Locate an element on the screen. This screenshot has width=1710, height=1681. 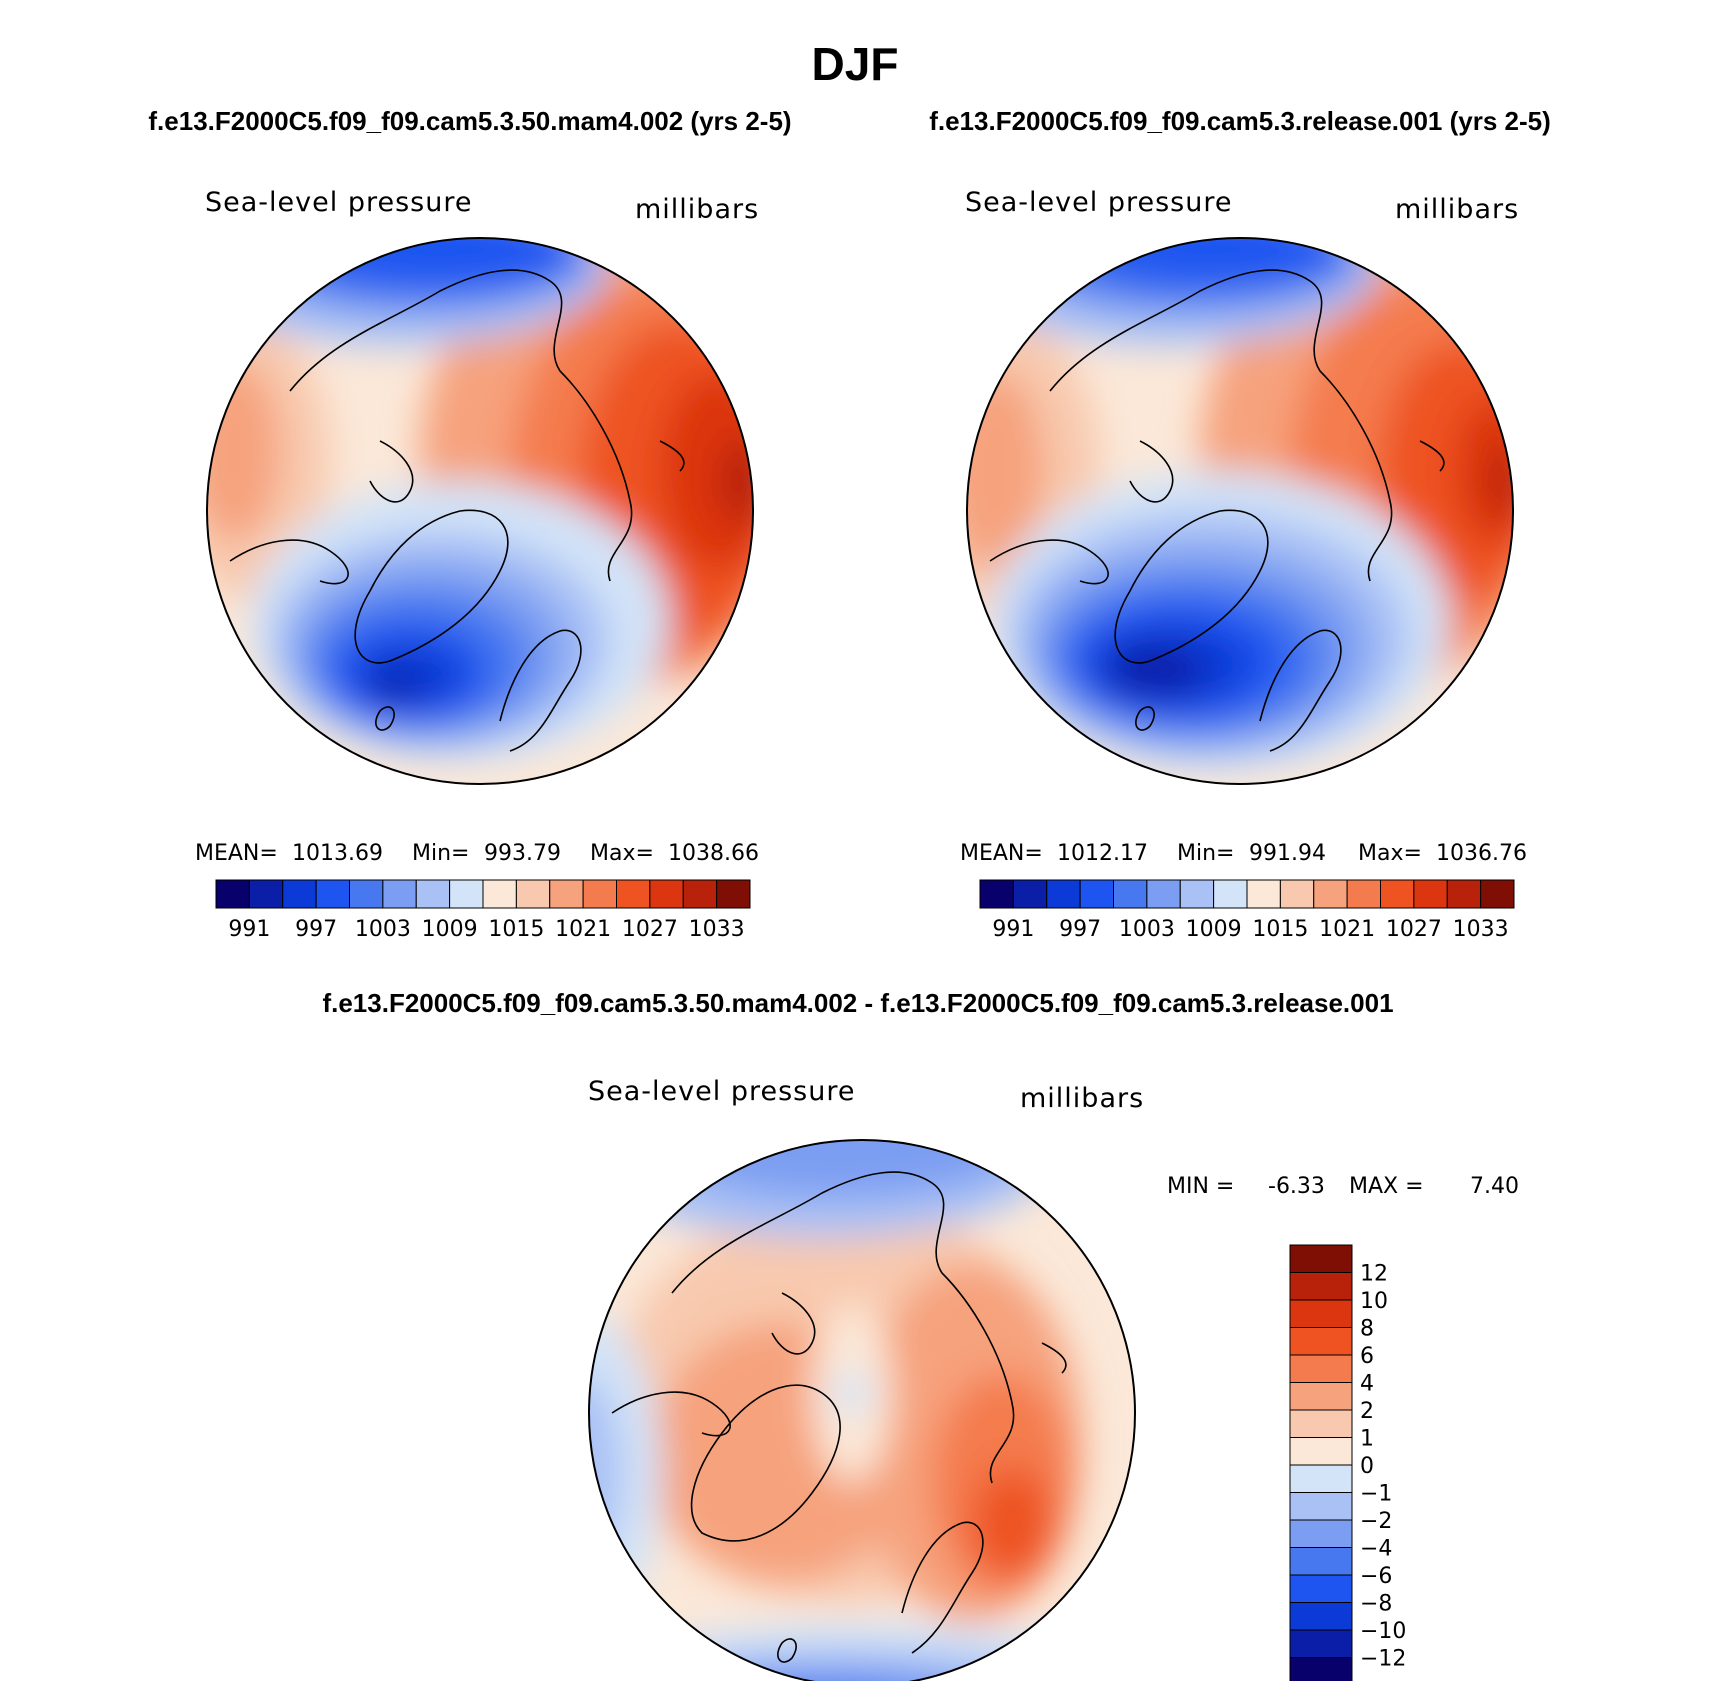
diff-units-label: millibars is located at coordinates (1082, 1098).